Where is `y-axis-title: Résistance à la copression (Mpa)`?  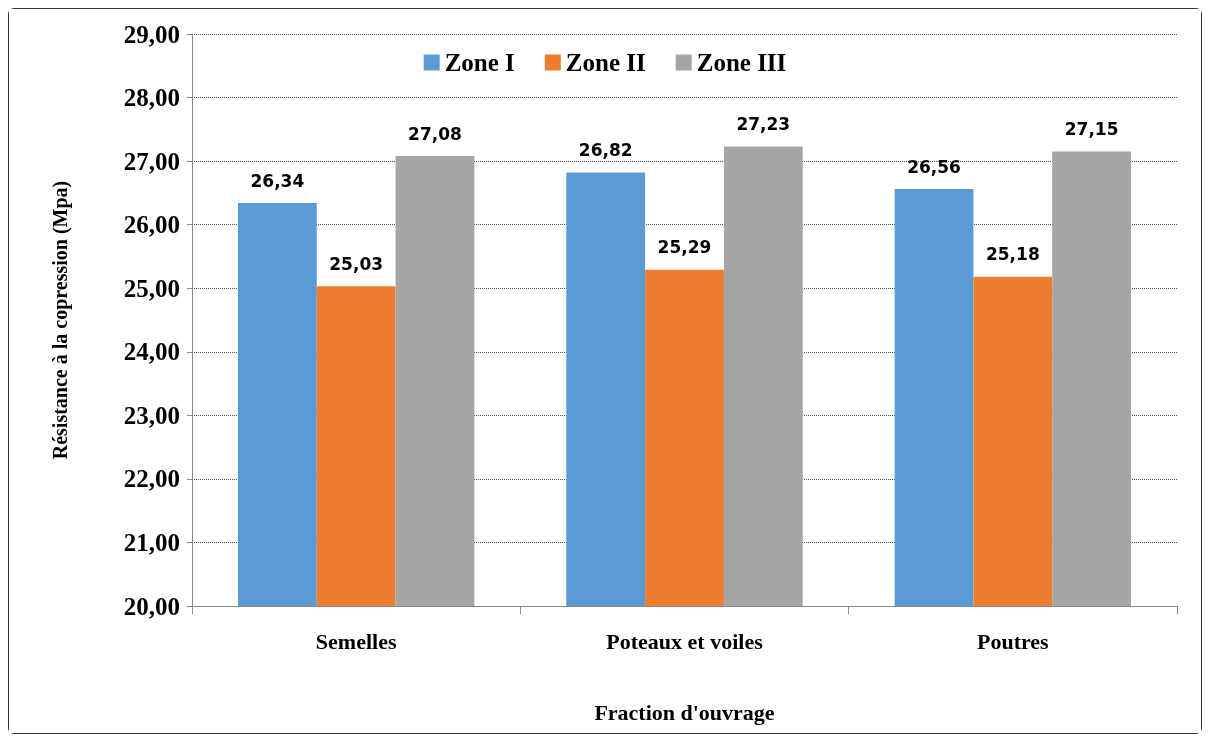 y-axis-title: Résistance à la copression (Mpa) is located at coordinates (60, 320).